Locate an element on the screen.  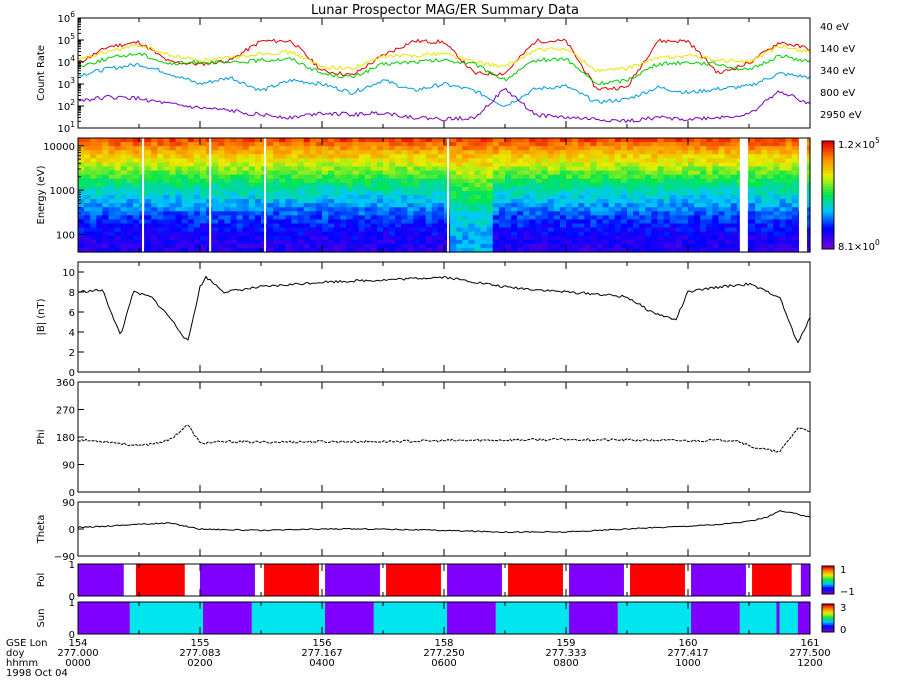
footer-value: 1000 is located at coordinates (687, 663).